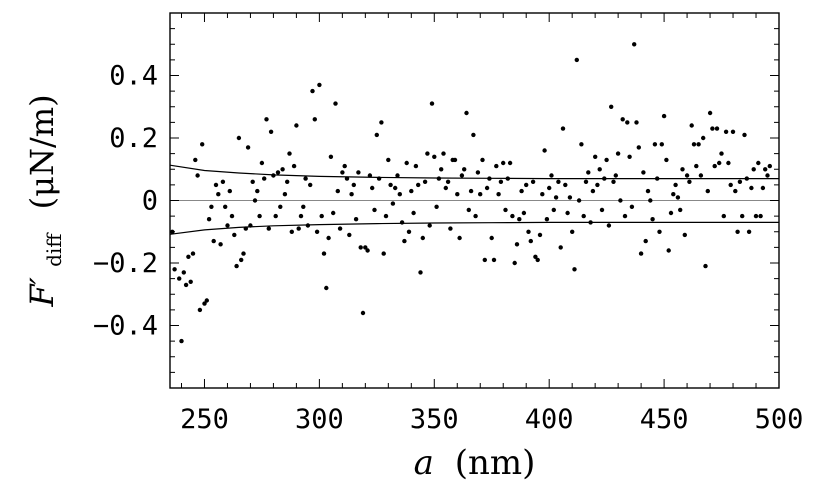 The image size is (814, 485). I want to click on y-tick-label: 0.2, so click(133, 138).